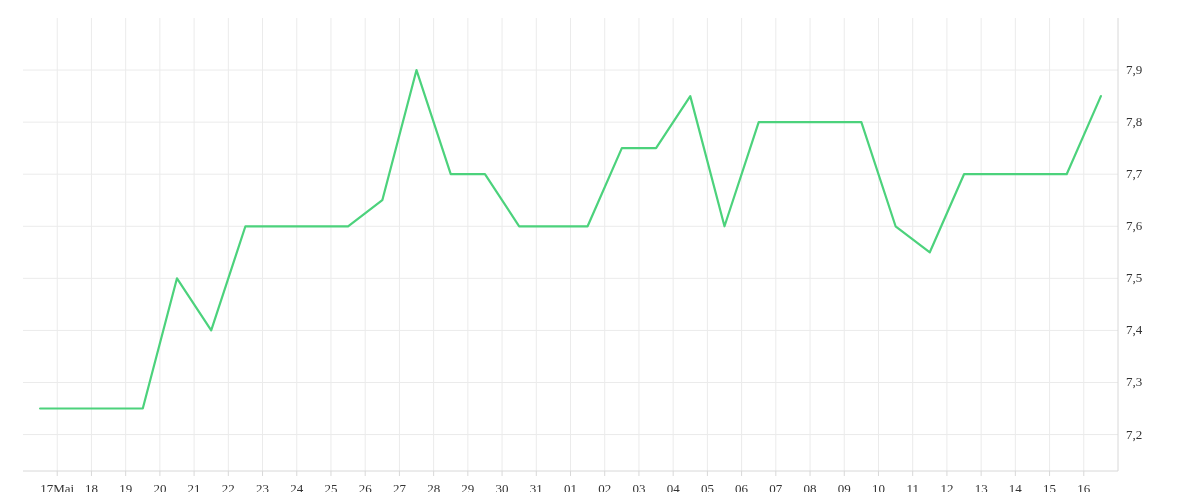 The image size is (1200, 500). I want to click on y-tick-label: 7,4, so click(1134, 330).